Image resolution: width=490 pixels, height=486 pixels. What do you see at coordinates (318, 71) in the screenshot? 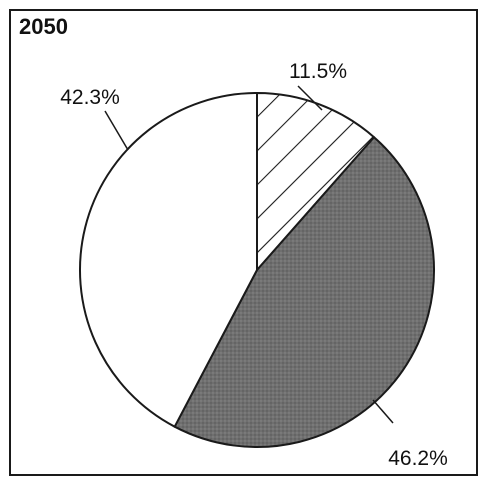
I see `slice-label-1: 11.5%` at bounding box center [318, 71].